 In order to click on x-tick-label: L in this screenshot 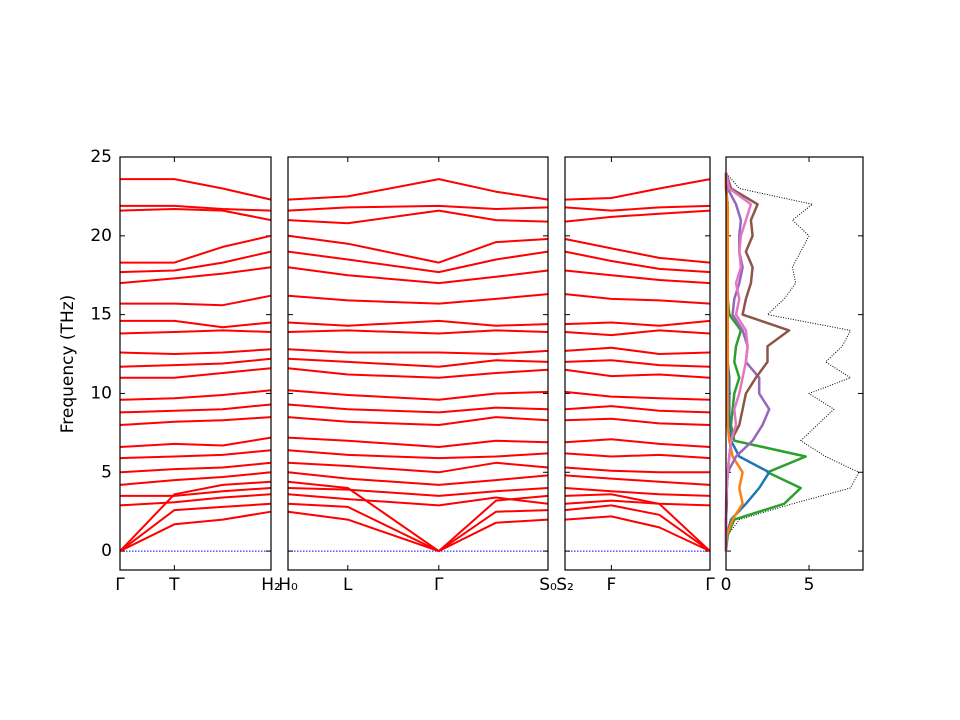, I will do `click(348, 585)`.